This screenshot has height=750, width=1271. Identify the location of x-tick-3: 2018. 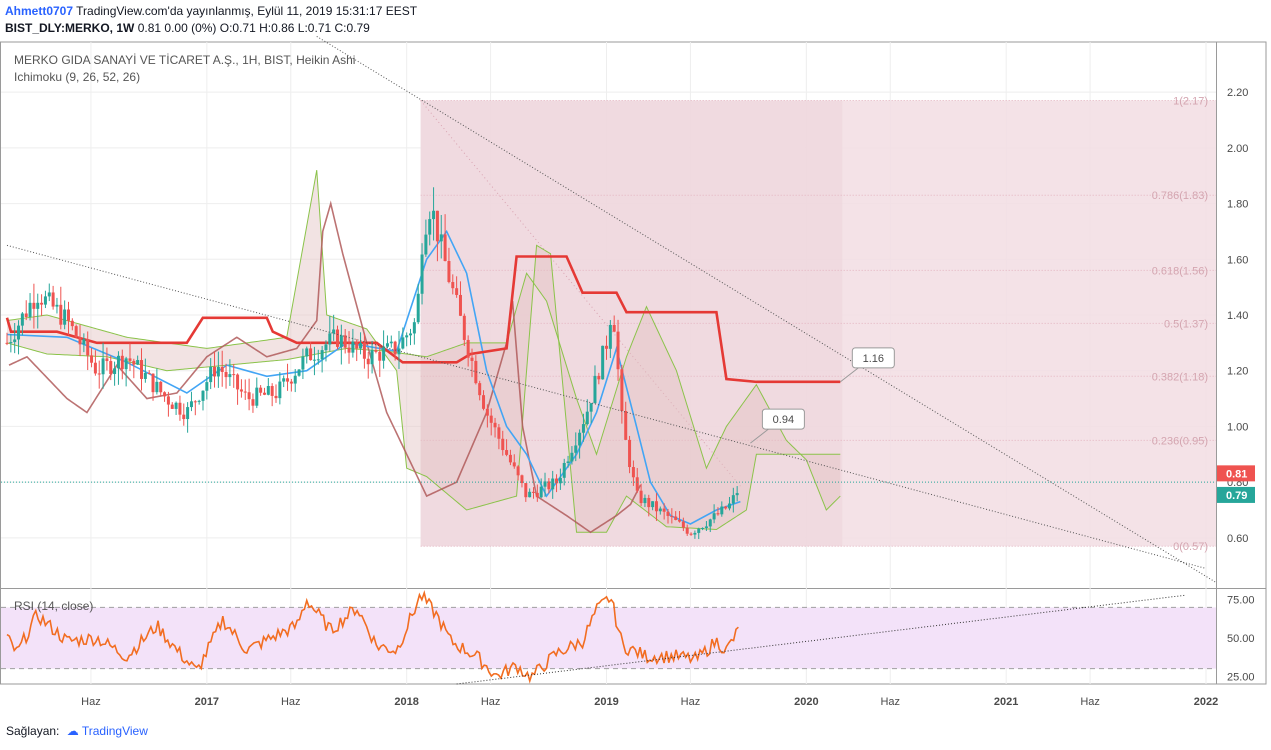
(406, 702).